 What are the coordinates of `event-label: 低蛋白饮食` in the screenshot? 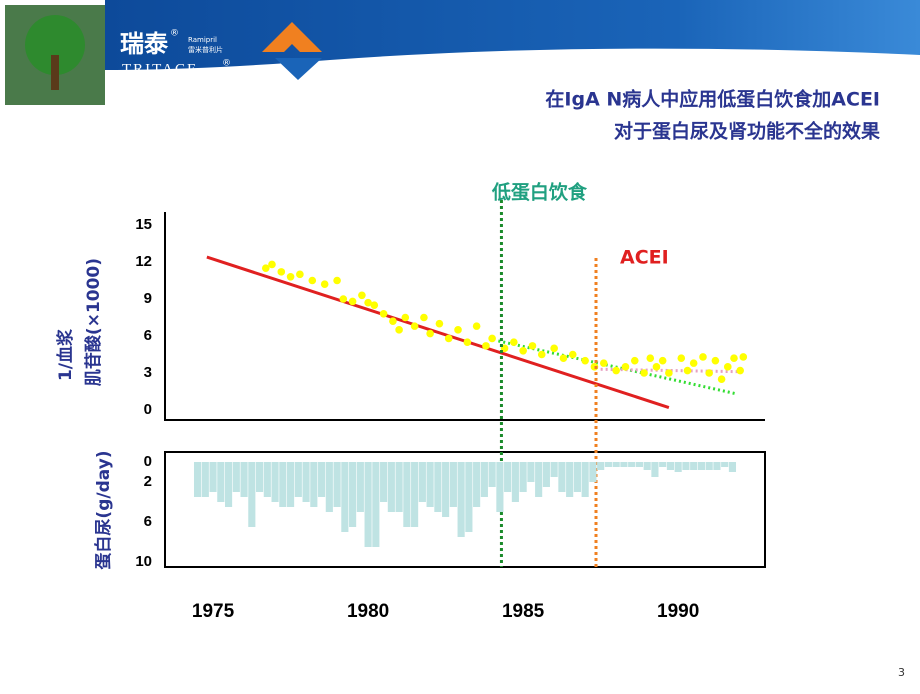 It's located at (539, 192).